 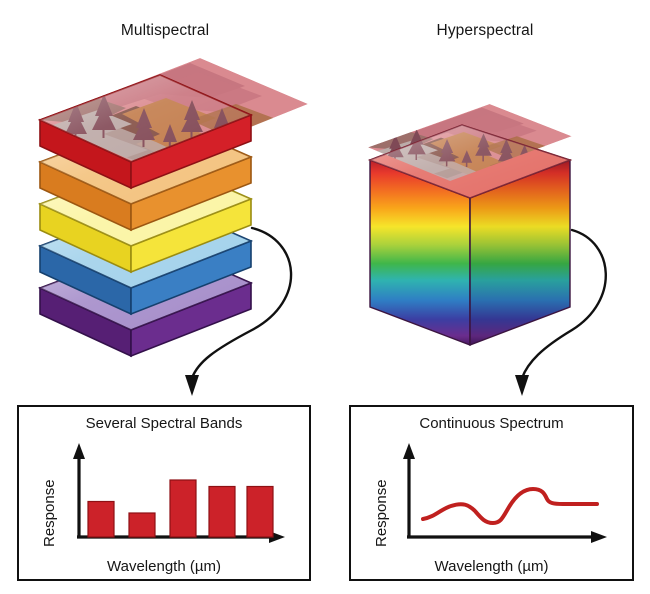 I want to click on chart-title-right: Continuous Spectrum, so click(x=491, y=423).